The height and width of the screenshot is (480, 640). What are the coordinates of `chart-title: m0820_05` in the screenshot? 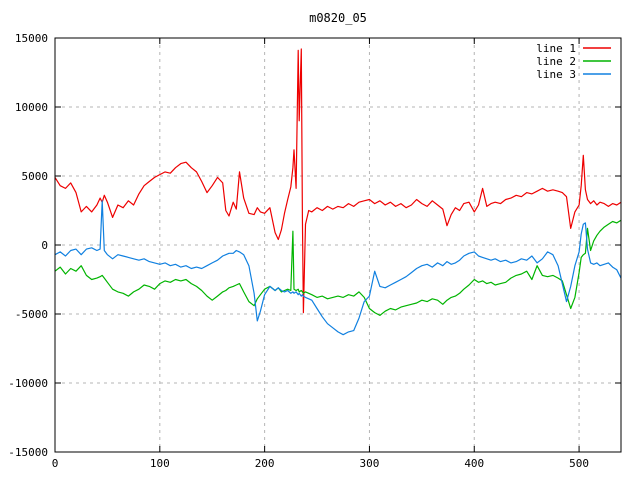 It's located at (338, 18).